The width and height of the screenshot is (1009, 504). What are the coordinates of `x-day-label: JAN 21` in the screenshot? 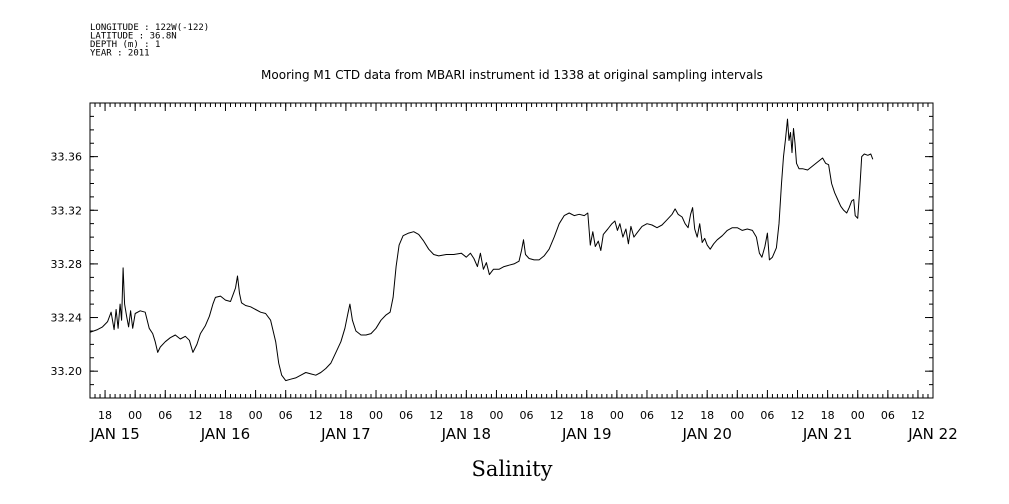 It's located at (827, 434).